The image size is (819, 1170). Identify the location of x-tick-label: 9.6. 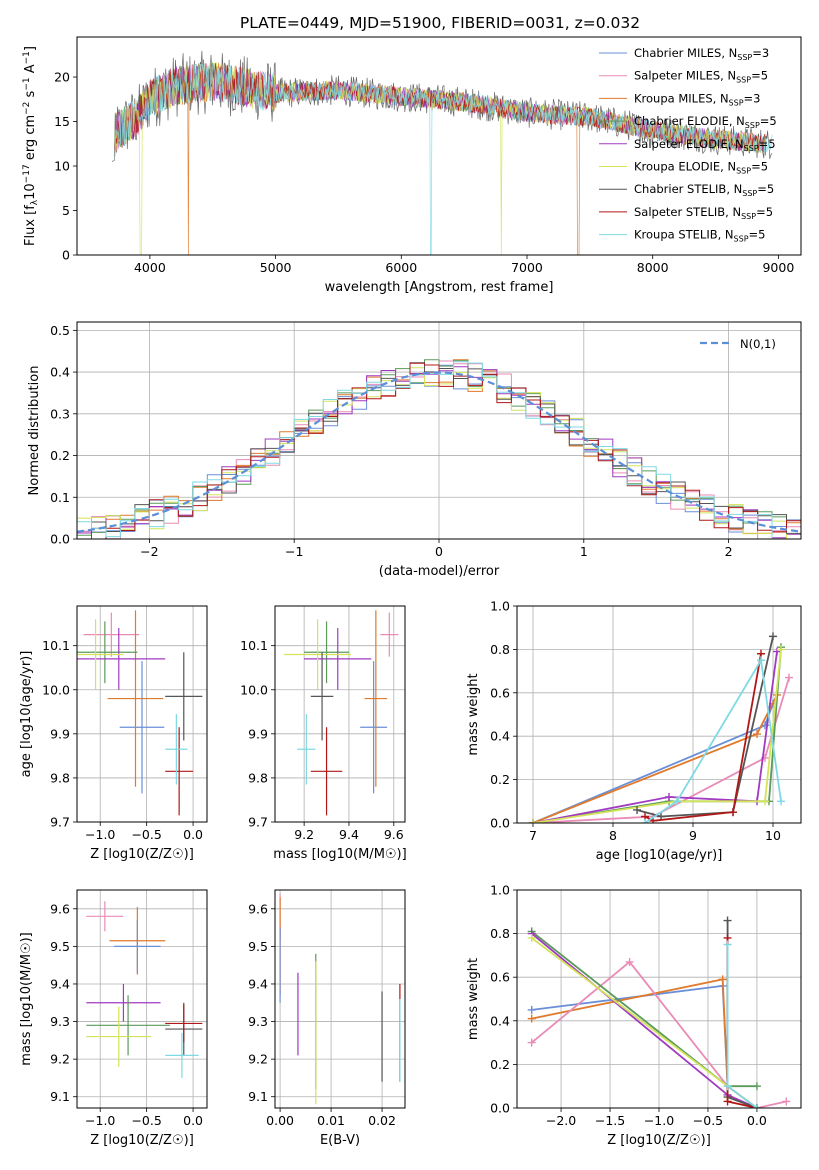
(394, 834).